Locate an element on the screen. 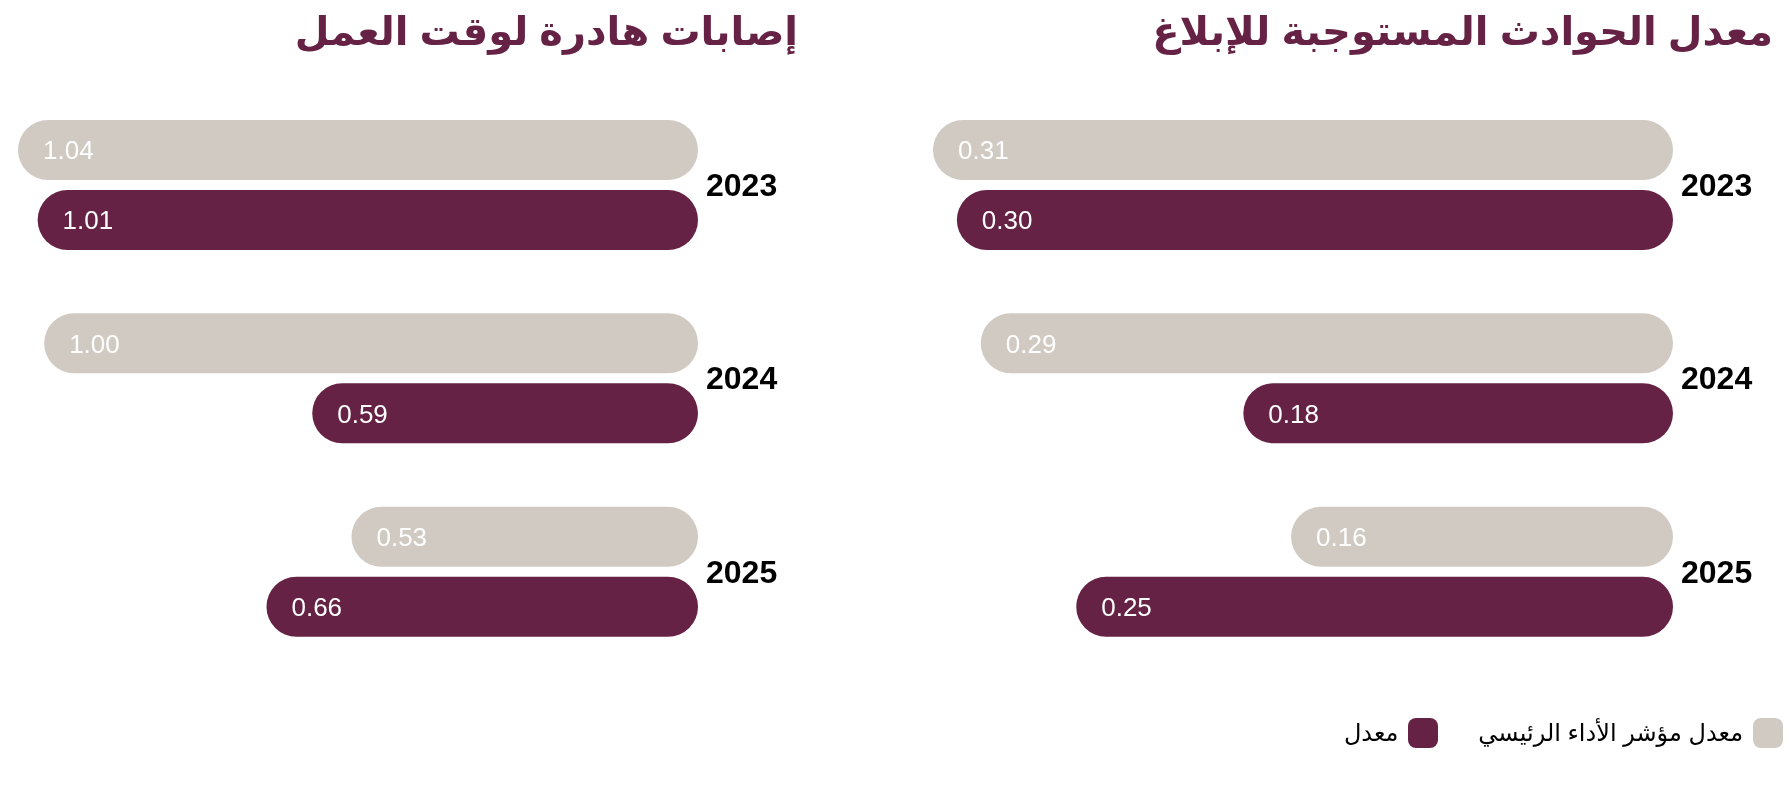 The height and width of the screenshot is (803, 1791). data-label: 0.29 is located at coordinates (1031, 343).